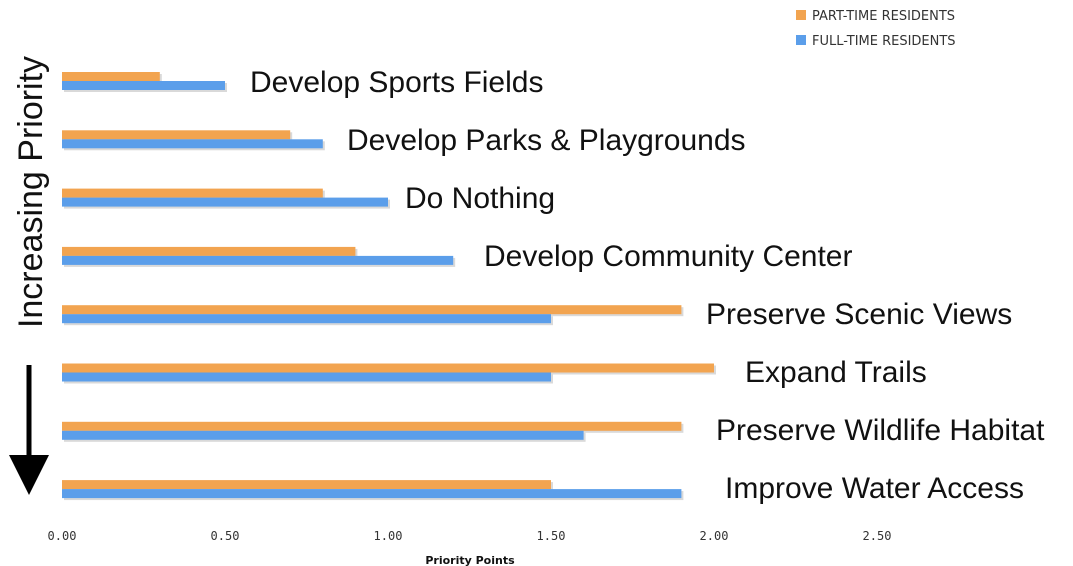  Describe the element at coordinates (480, 198) in the screenshot. I see `category-label: Do Nothing` at that location.